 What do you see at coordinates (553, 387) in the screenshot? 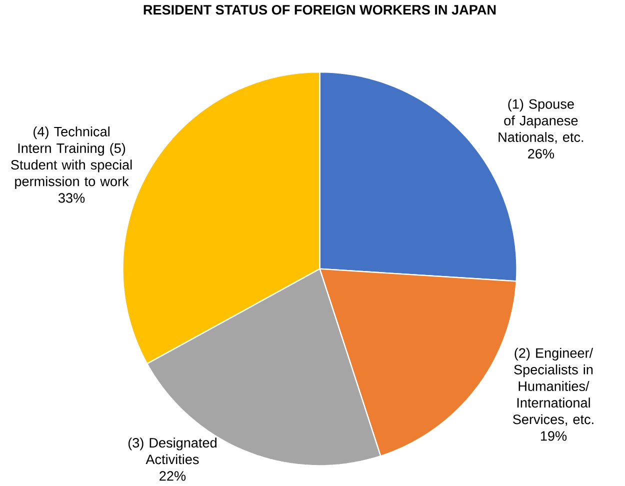
I see `slice-label: (2) Engineer/ Specialists in Humanities/ International Services, etc.` at bounding box center [553, 387].